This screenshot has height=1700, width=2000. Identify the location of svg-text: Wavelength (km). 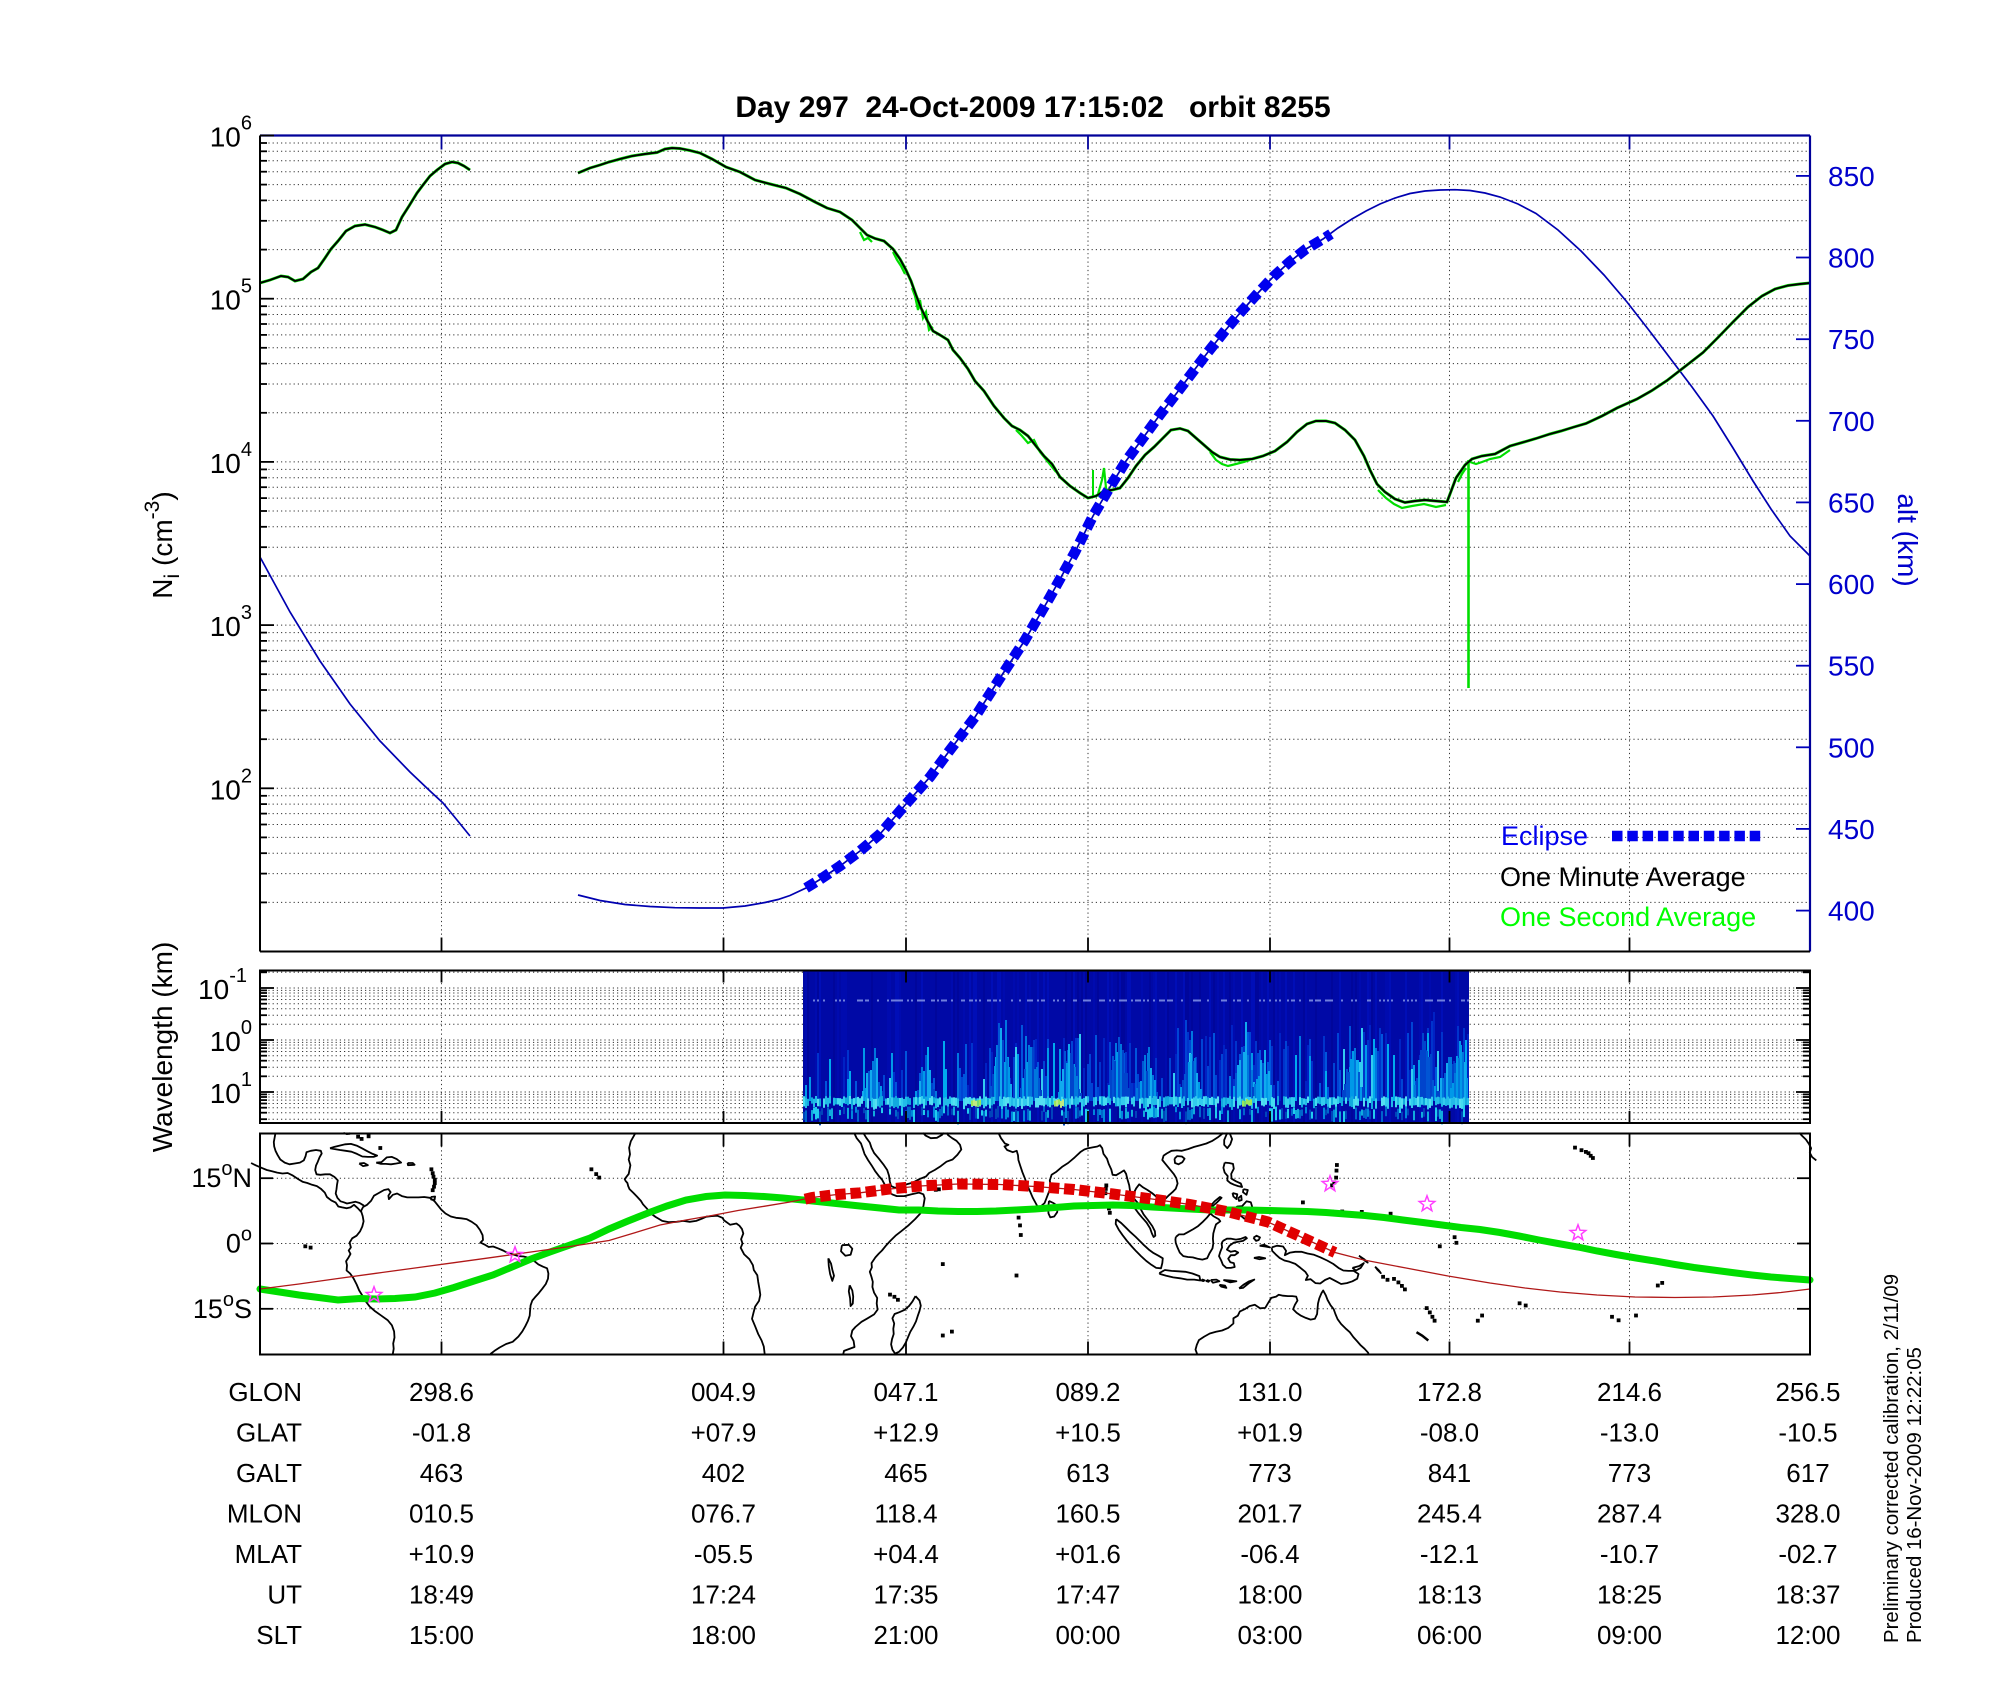
(162, 1047).